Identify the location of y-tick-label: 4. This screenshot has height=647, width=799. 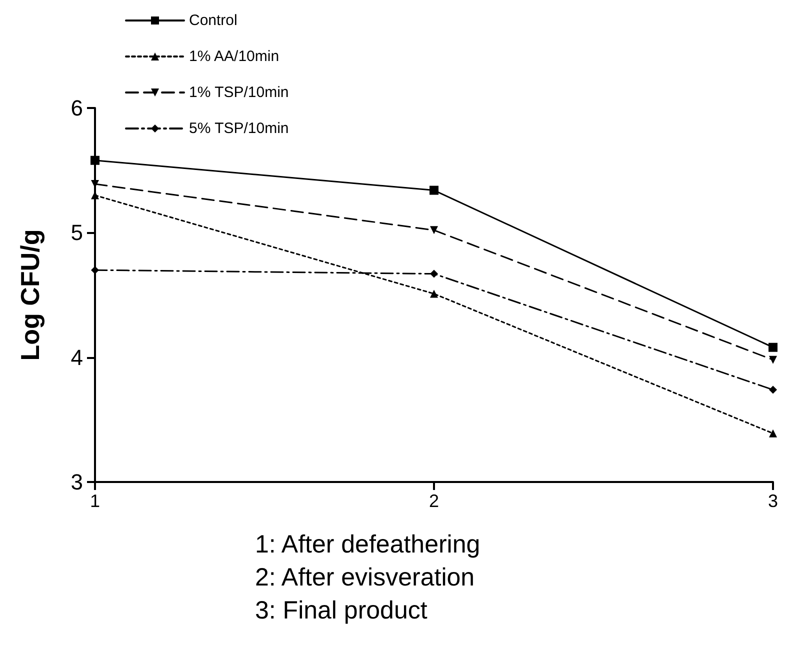
(76, 357).